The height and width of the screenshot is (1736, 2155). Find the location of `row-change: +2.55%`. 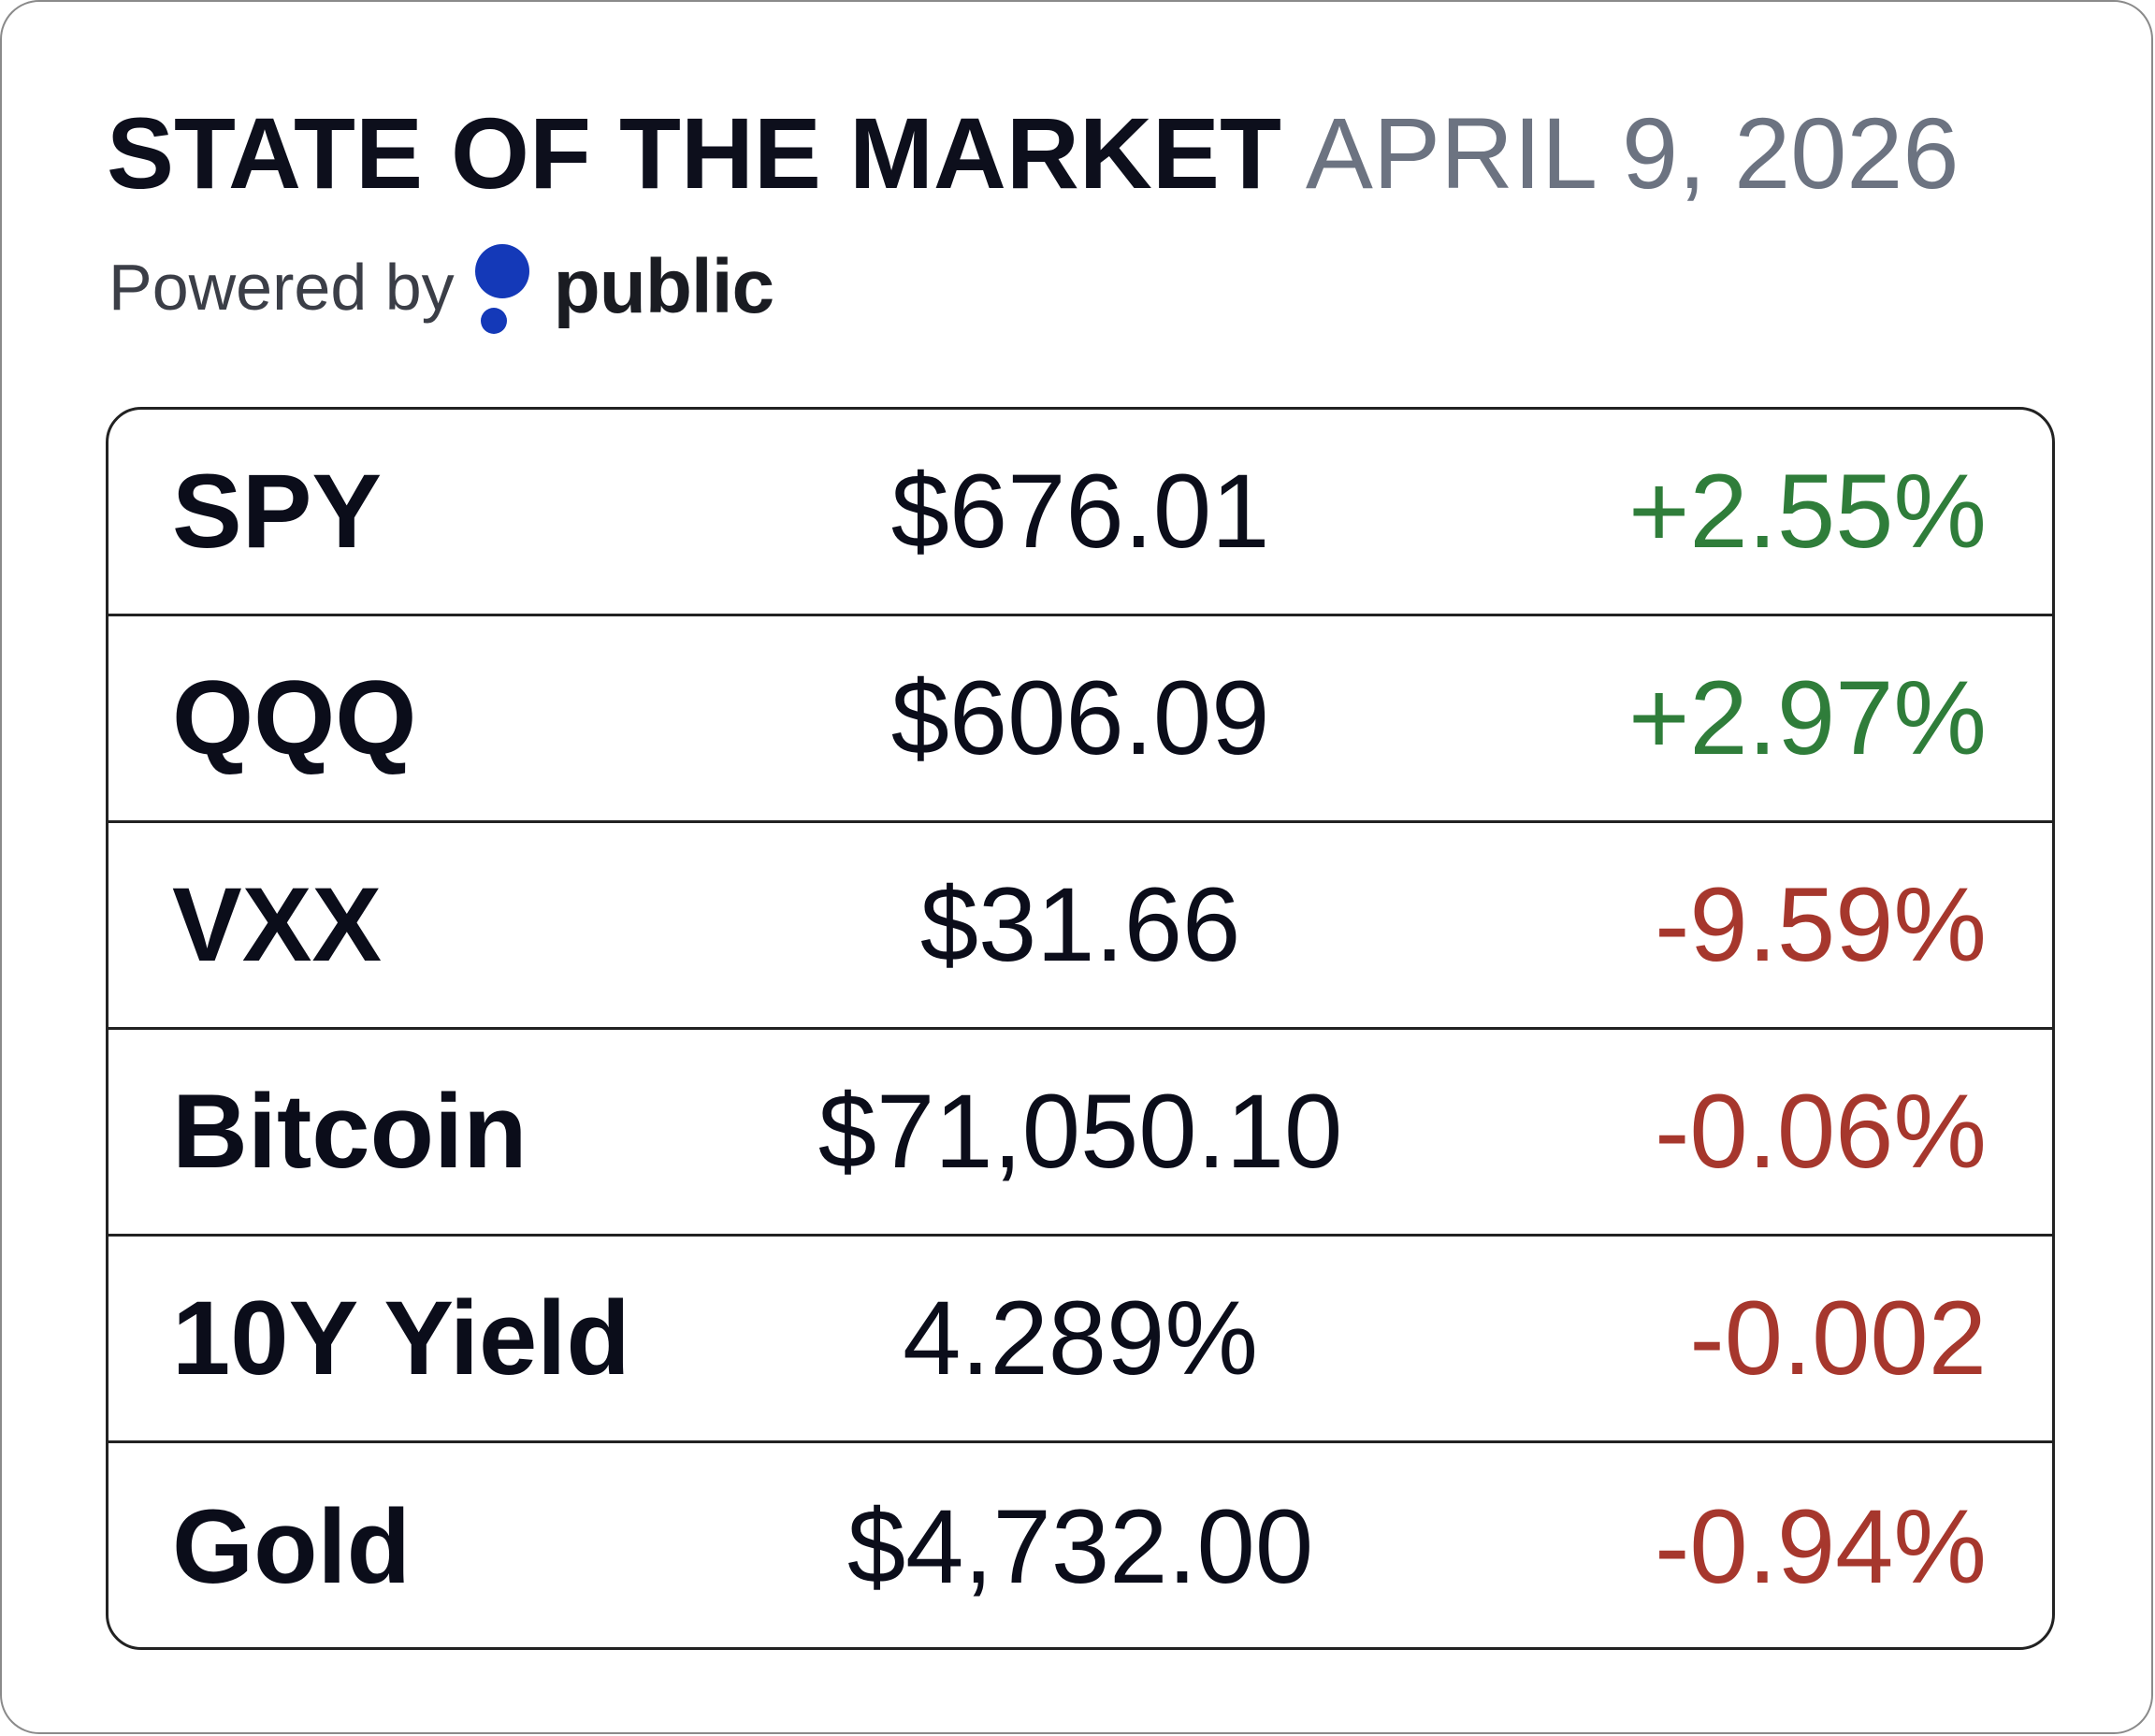

row-change: +2.55% is located at coordinates (1808, 511).